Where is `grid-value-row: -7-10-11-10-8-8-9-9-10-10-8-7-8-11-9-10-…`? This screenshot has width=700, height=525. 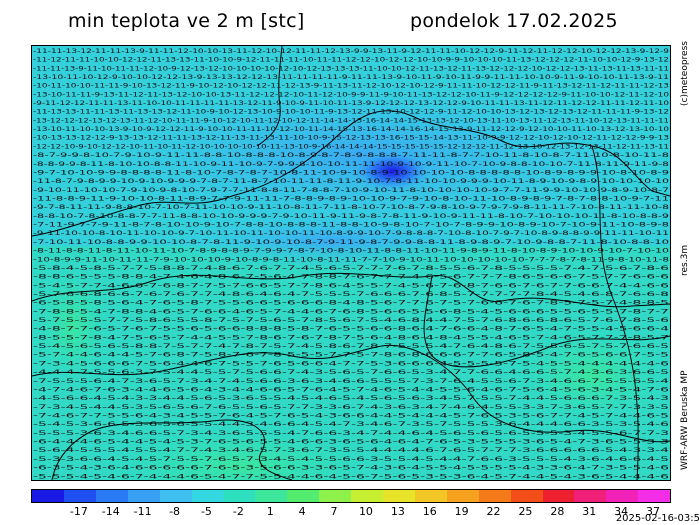 grid-value-row: -7-10-11-10-8-8-9-9-10-10-8-7-8-11-9-10-… is located at coordinates (351, 242).